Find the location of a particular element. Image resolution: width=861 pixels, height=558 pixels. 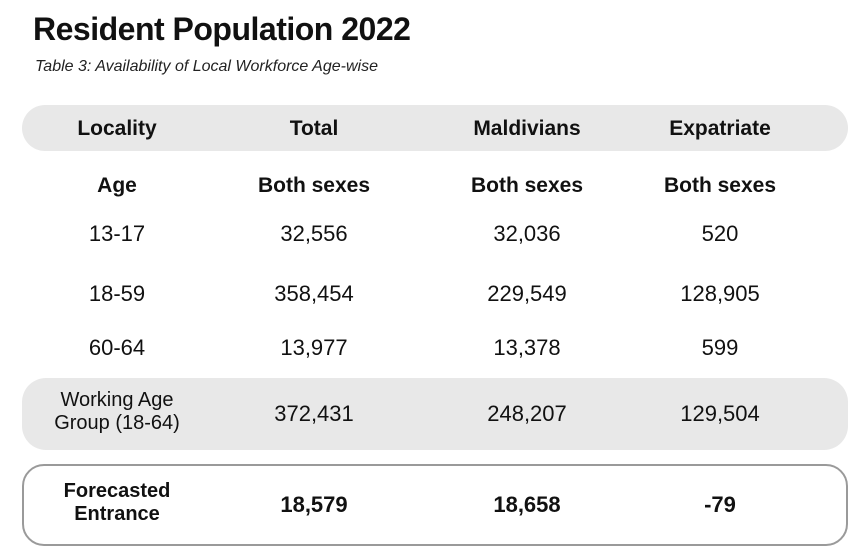

maldivians-cell: 13,378 is located at coordinates (527, 347).